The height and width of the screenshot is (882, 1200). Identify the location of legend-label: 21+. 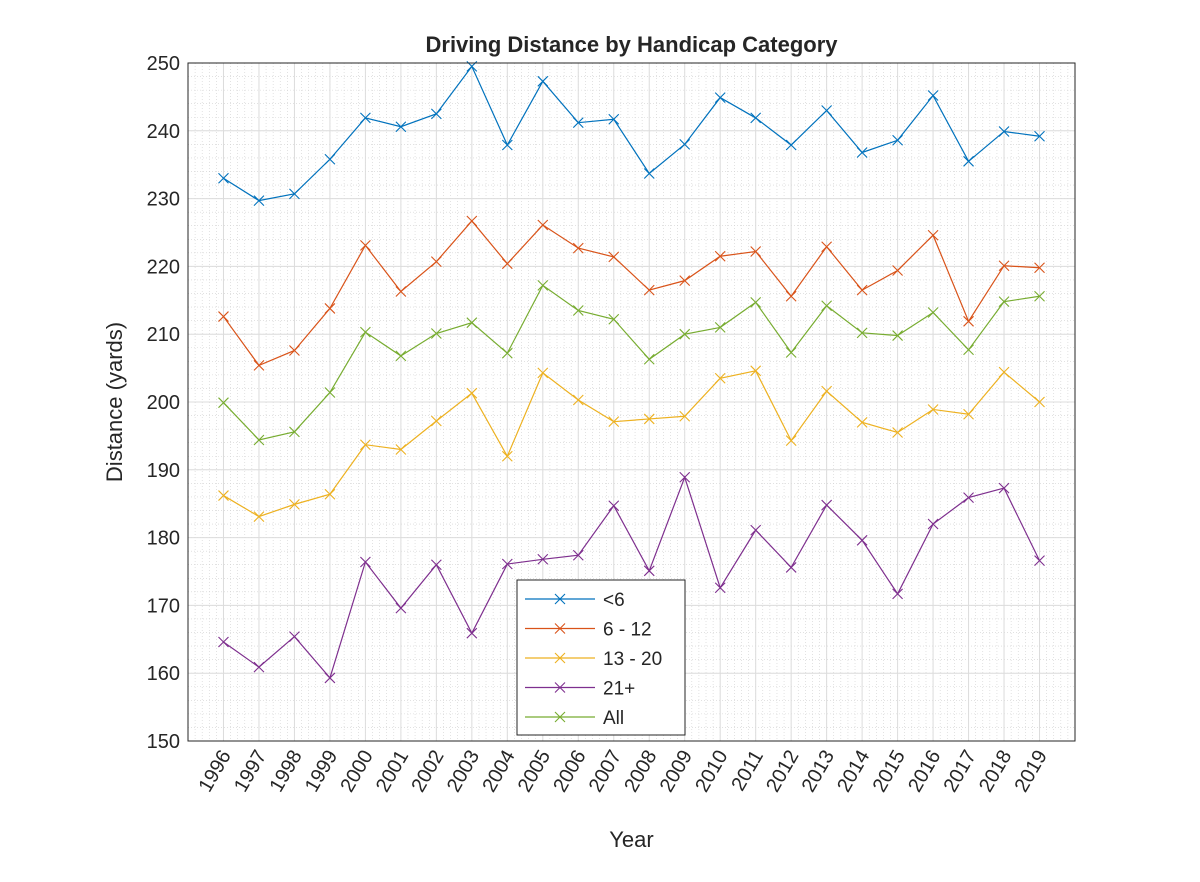
(619, 689).